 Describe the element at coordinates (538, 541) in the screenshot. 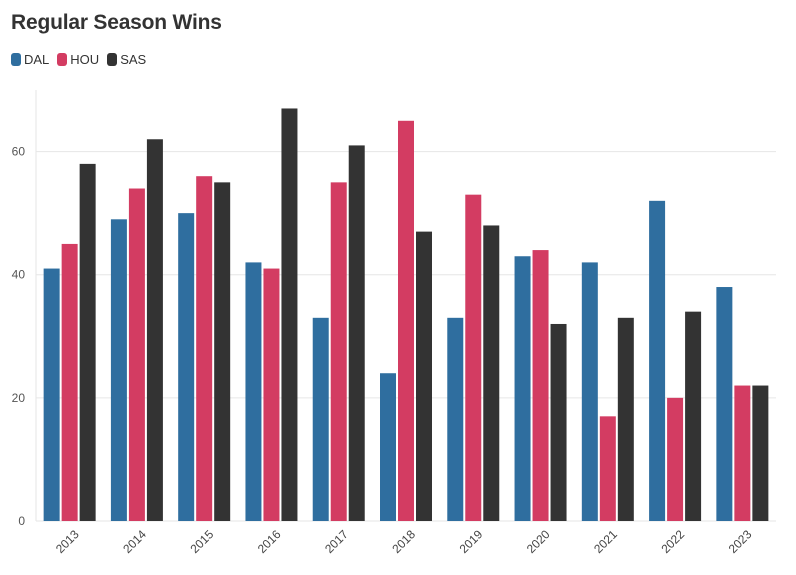

I see `x-tick-label-2020: 2020` at that location.